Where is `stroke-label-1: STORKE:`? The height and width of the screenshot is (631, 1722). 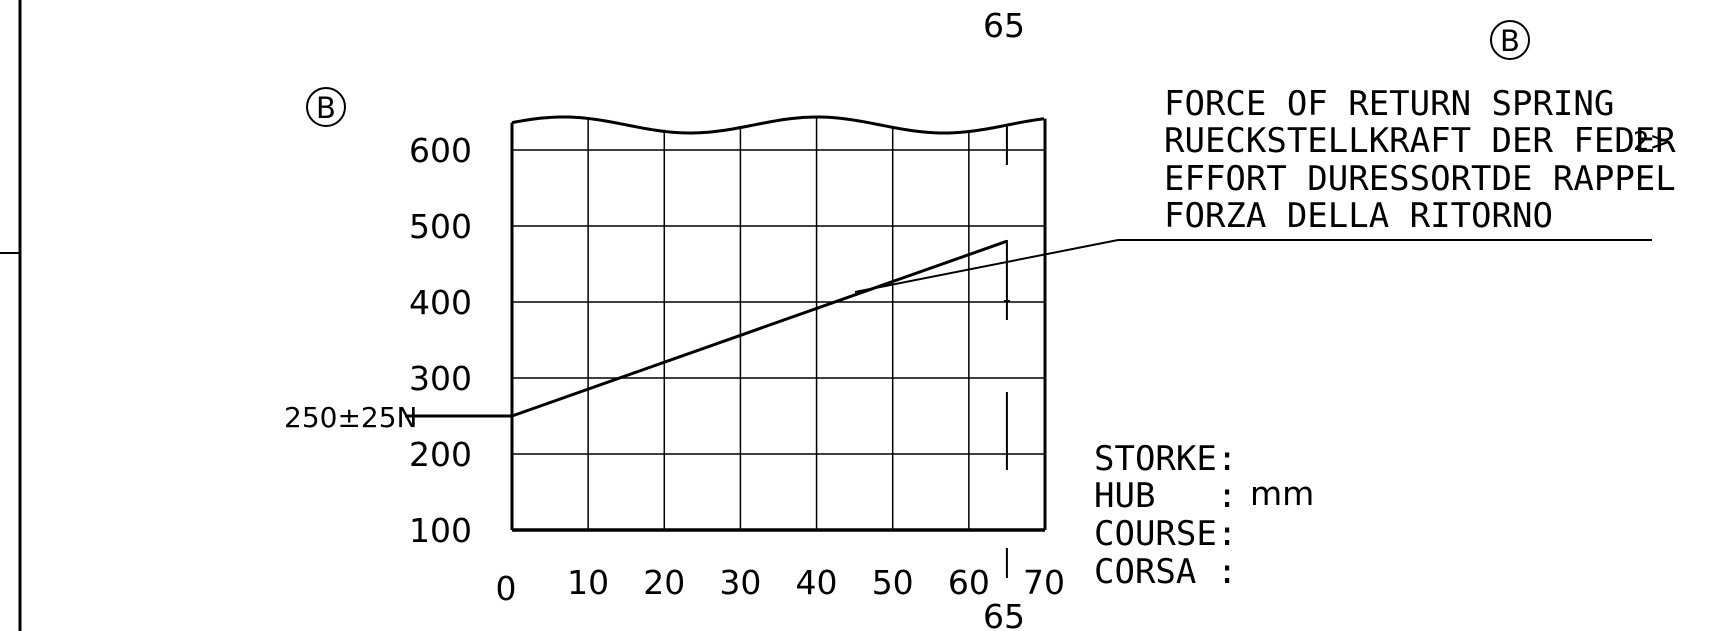
stroke-label-1: STORKE: is located at coordinates (1165, 459).